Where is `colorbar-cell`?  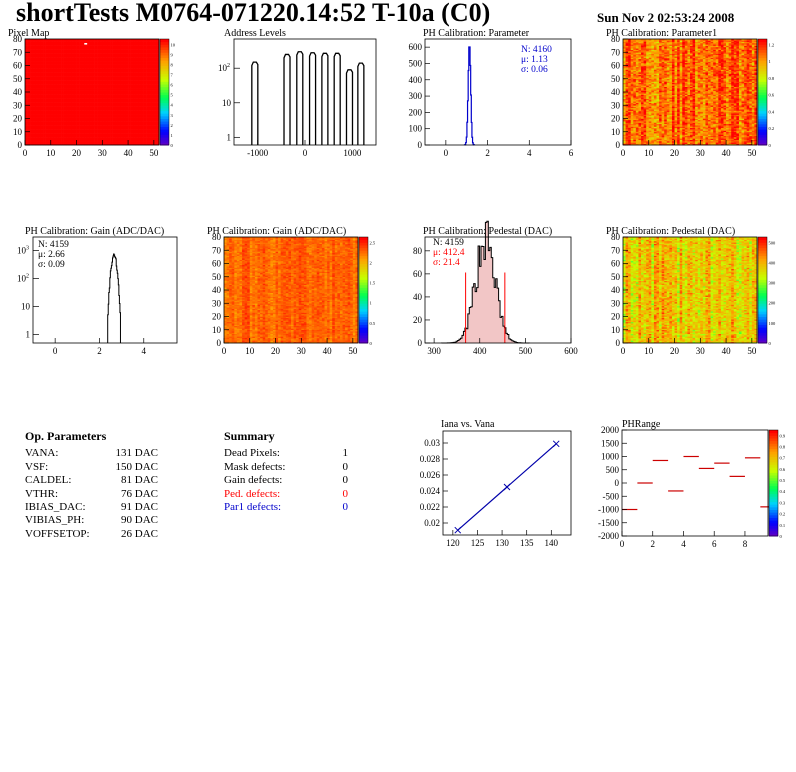
colorbar-cell is located at coordinates (164, 54).